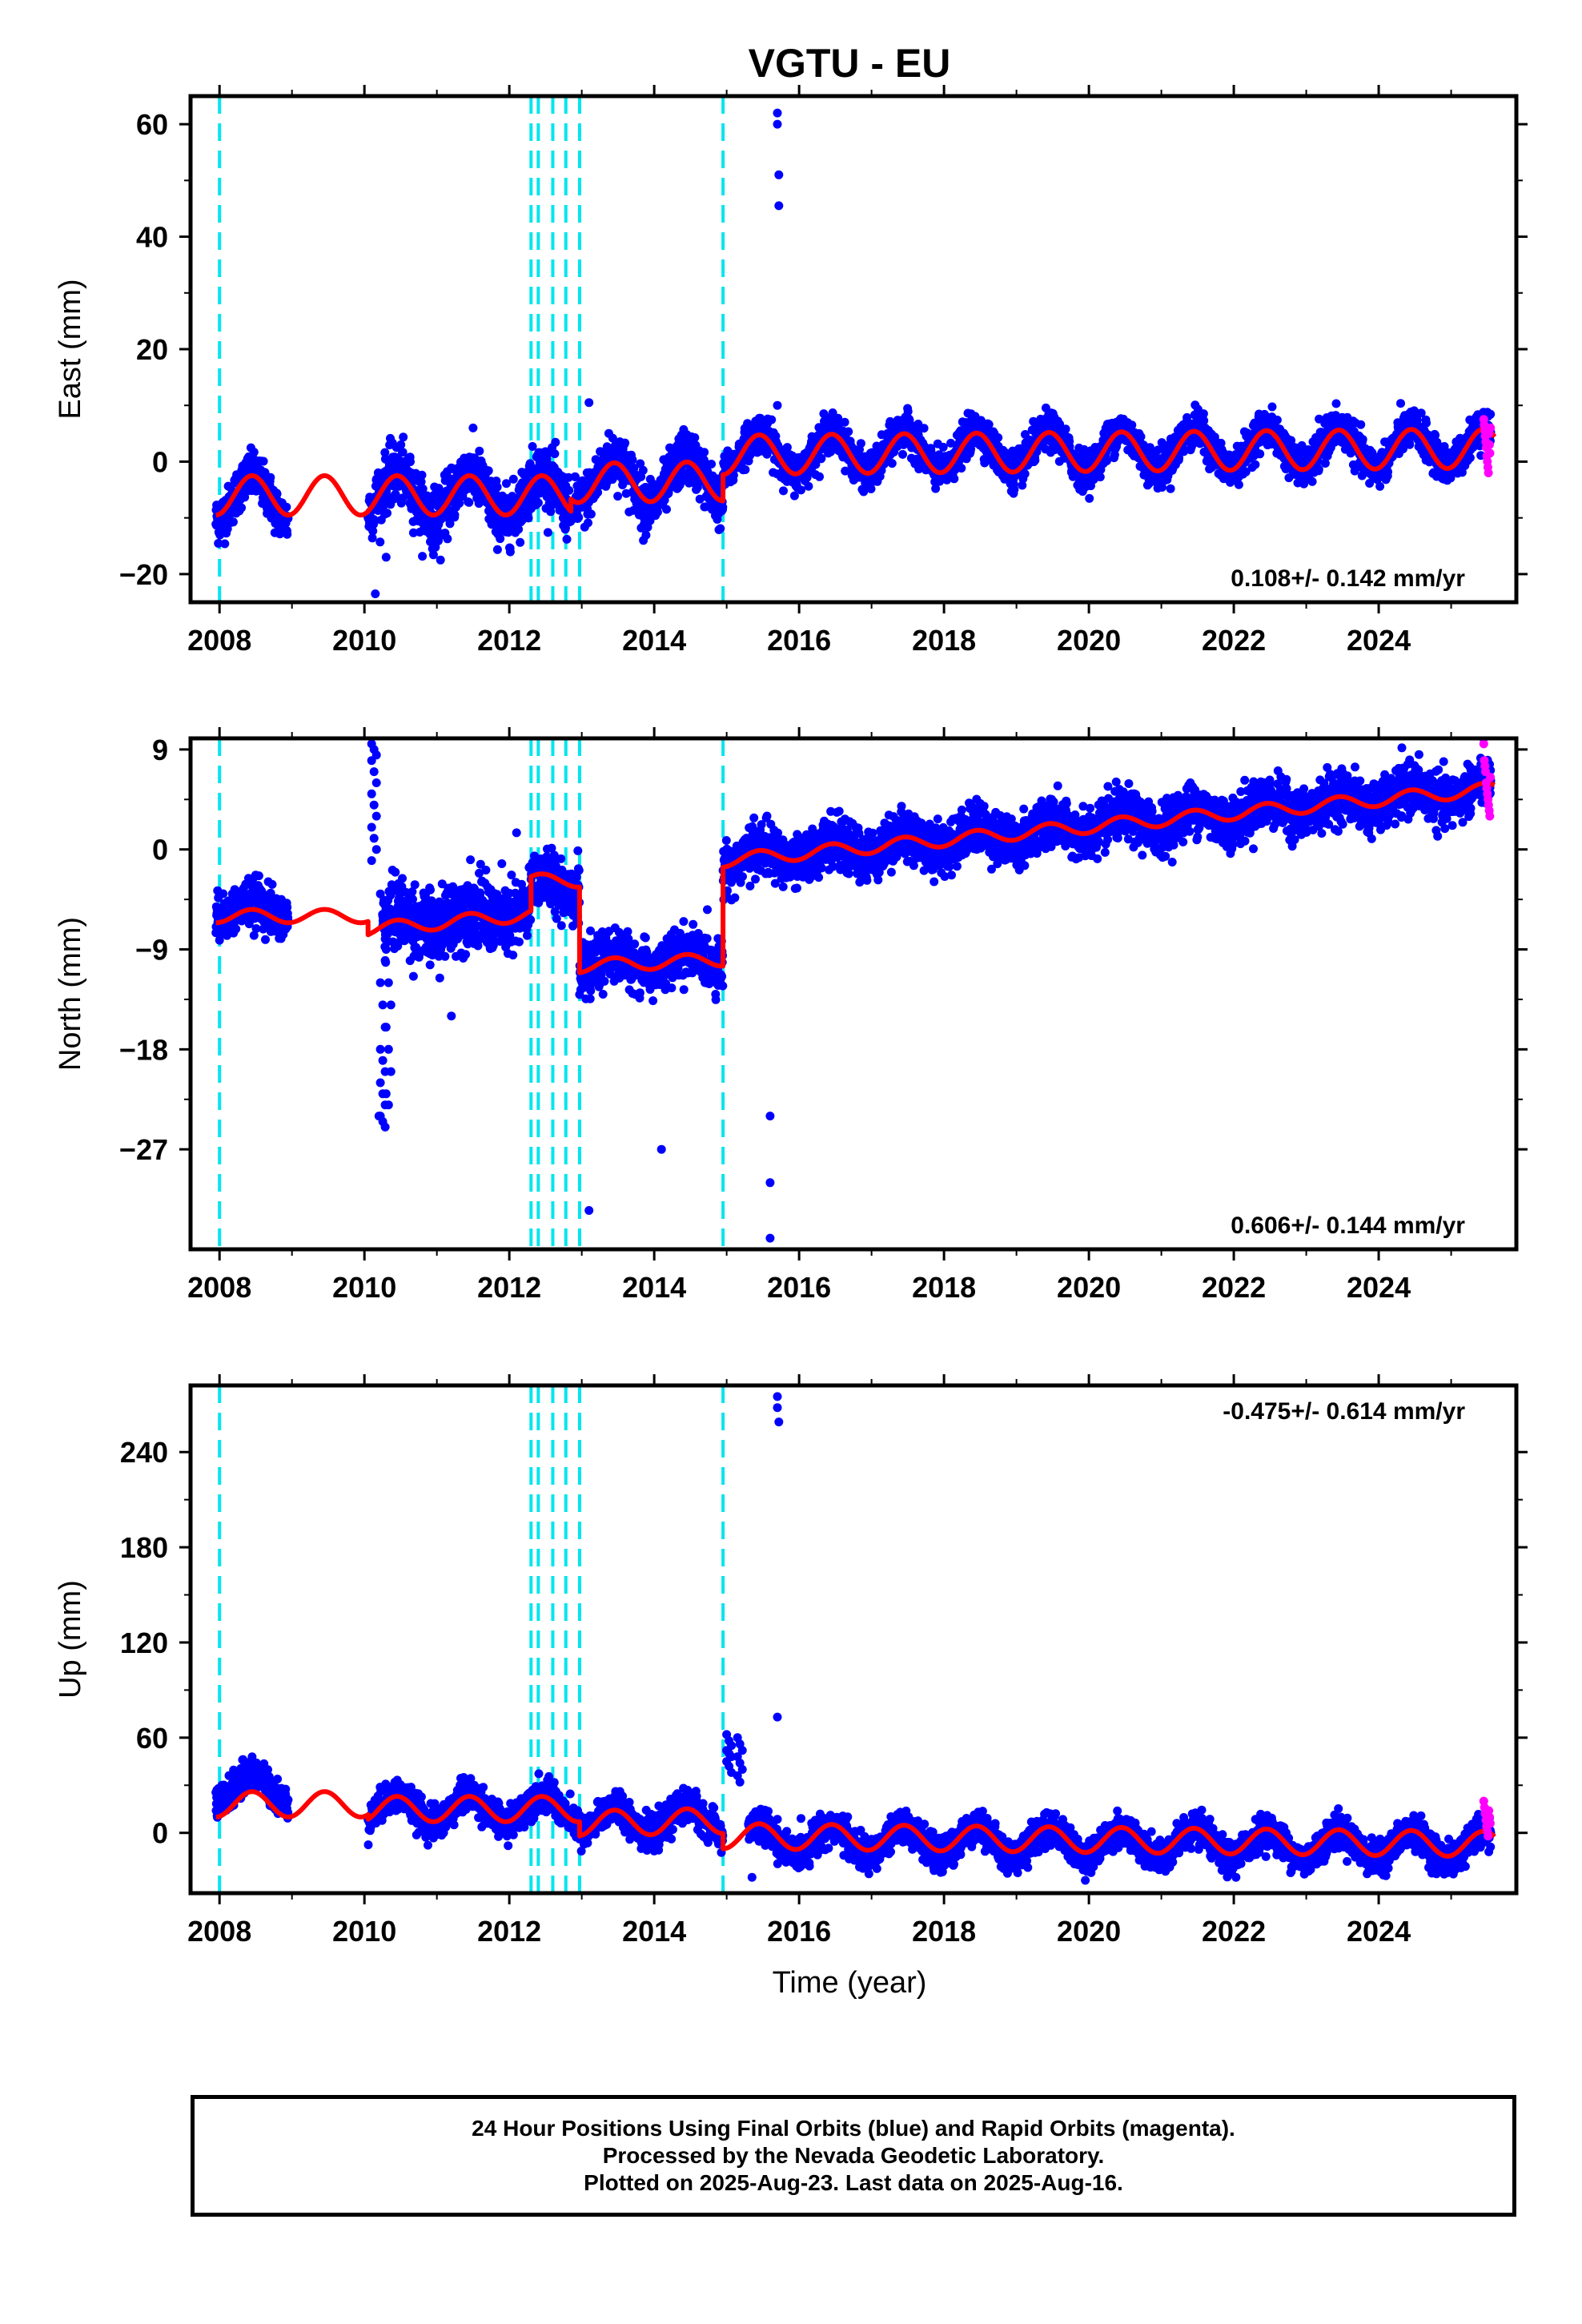 This screenshot has height=2324, width=1582. I want to click on x-tick-label: 2014, so click(654, 640).